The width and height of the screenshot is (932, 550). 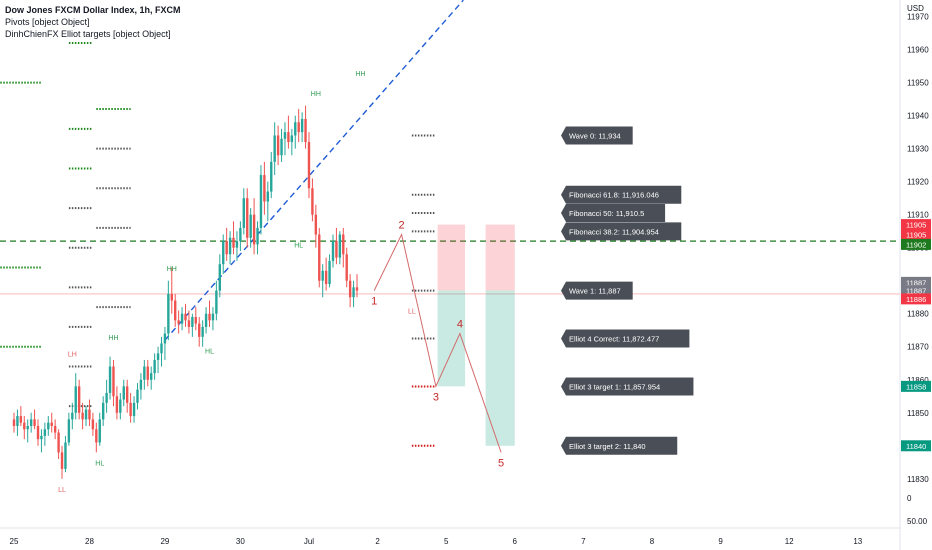 What do you see at coordinates (857, 541) in the screenshot?
I see `time-tick-label: 13` at bounding box center [857, 541].